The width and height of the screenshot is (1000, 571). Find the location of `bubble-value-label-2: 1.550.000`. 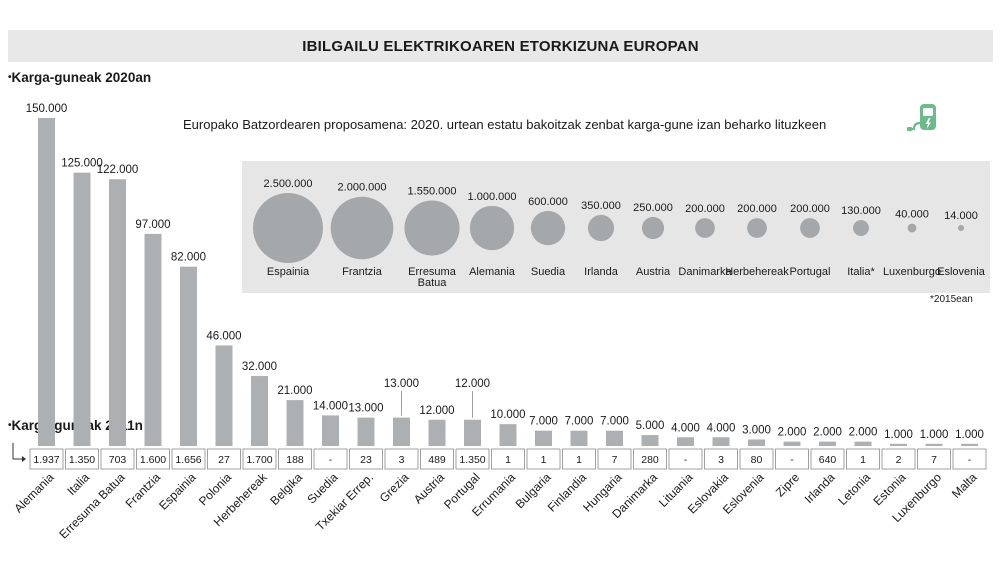

bubble-value-label-2: 1.550.000 is located at coordinates (432, 191).